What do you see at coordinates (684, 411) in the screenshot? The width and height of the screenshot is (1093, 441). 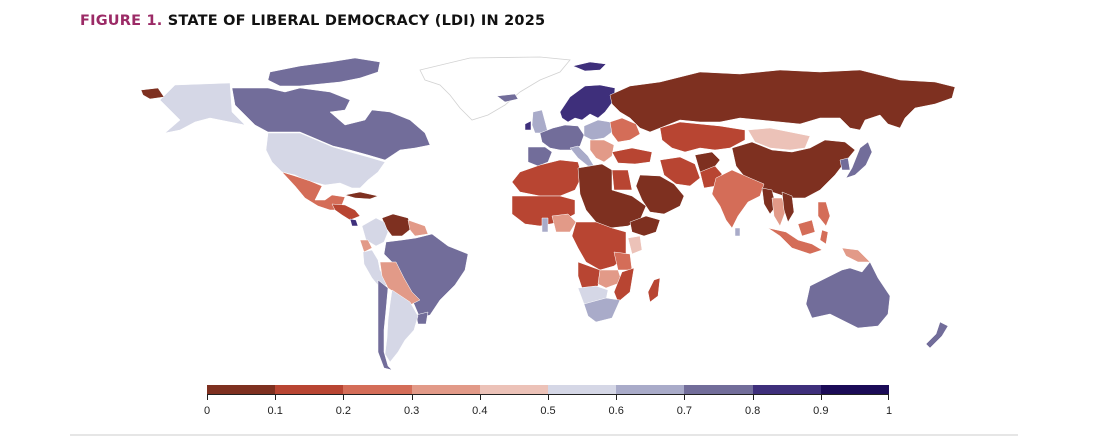 I see `legend-tick-label: 0.7` at bounding box center [684, 411].